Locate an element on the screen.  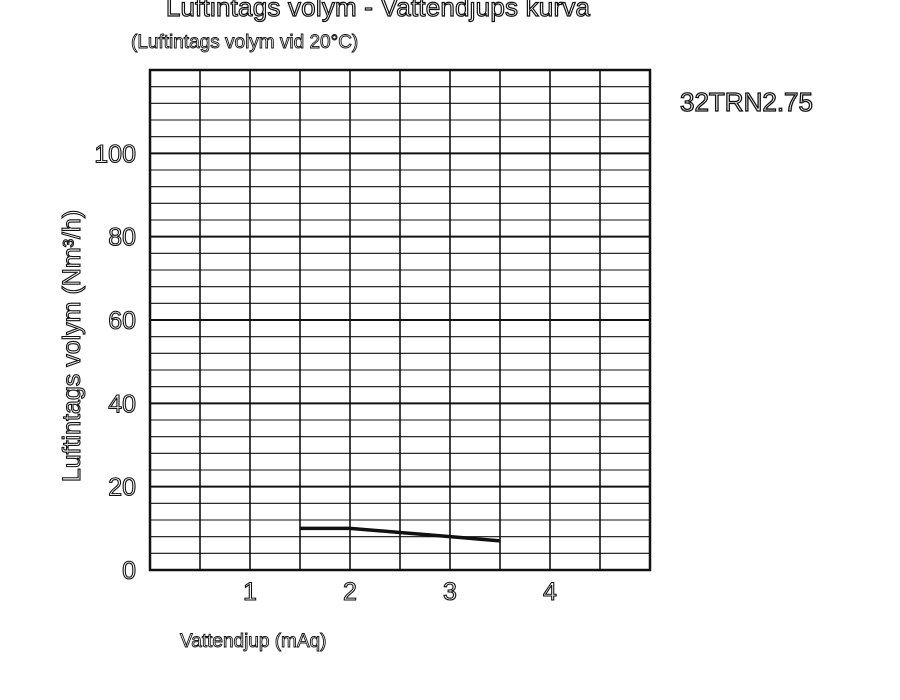
x-axis-label: Vattendjup (mAq) is located at coordinates (253, 642).